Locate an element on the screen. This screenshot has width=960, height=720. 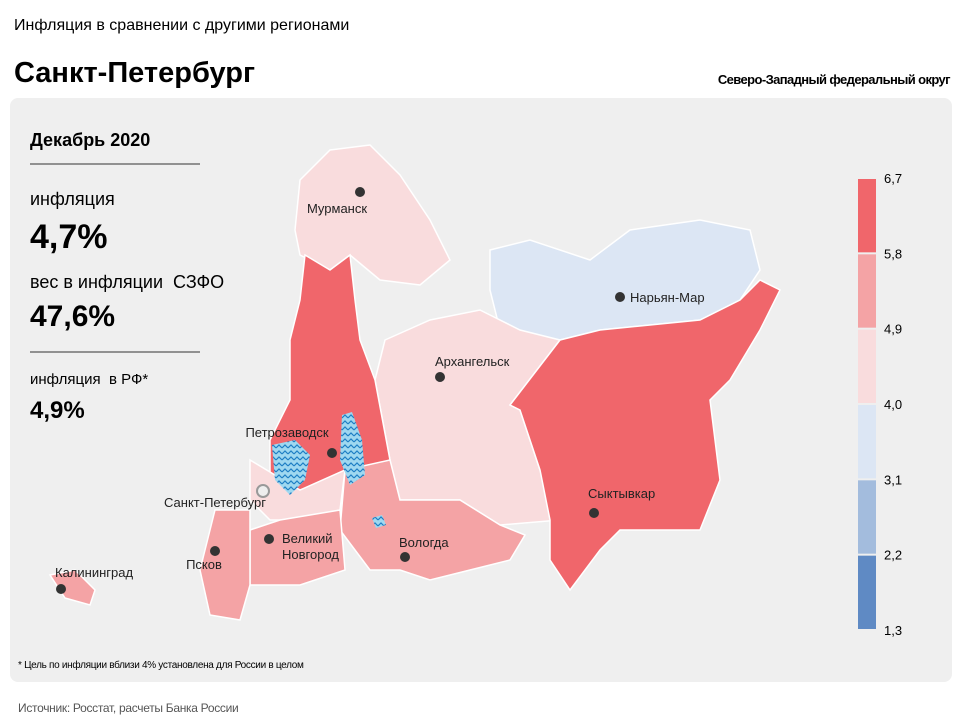
city-label: Сыктывкар is located at coordinates (621, 493).